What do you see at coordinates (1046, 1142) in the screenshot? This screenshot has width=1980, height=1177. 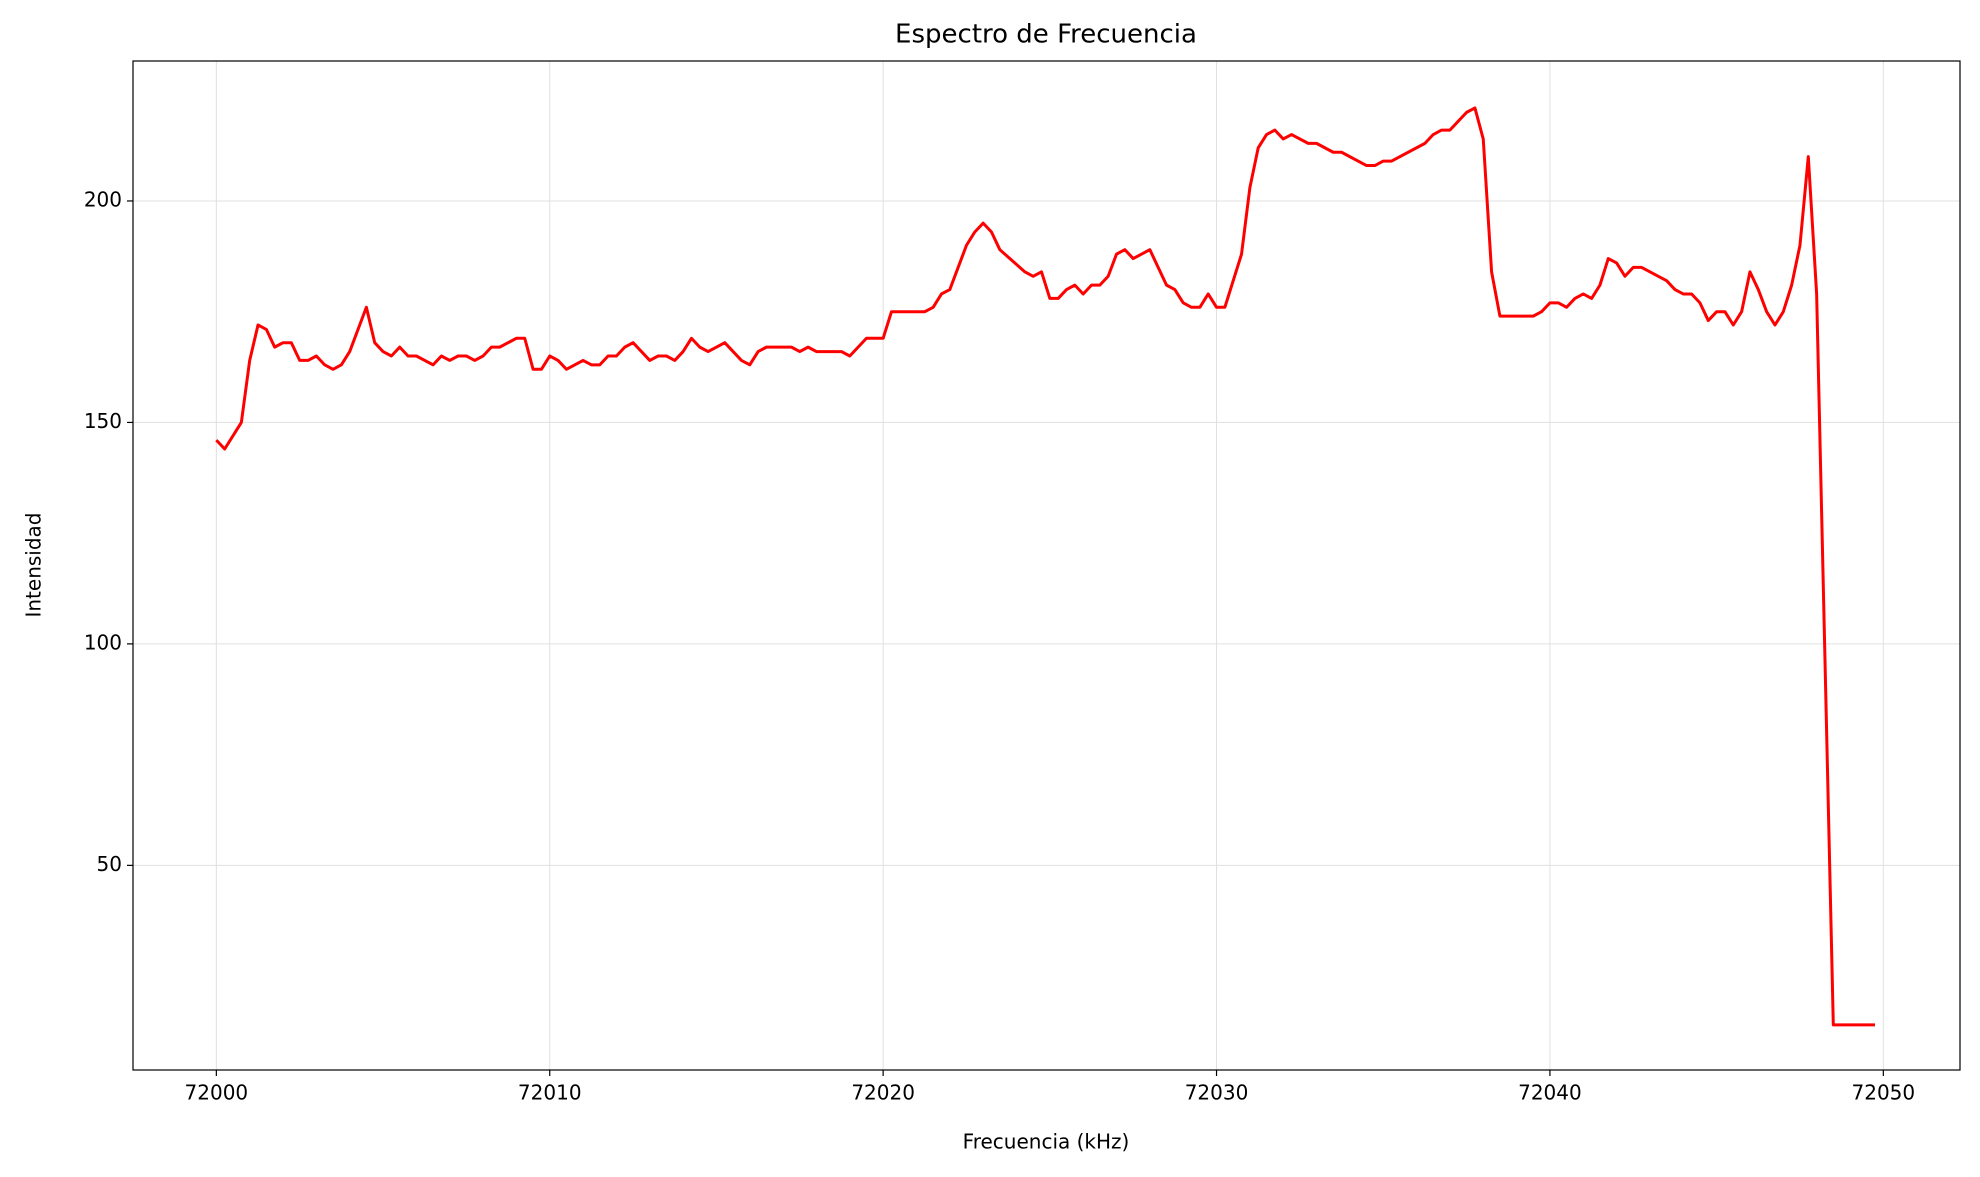 I see `x-axis-label: Frecuencia (kHz)` at bounding box center [1046, 1142].